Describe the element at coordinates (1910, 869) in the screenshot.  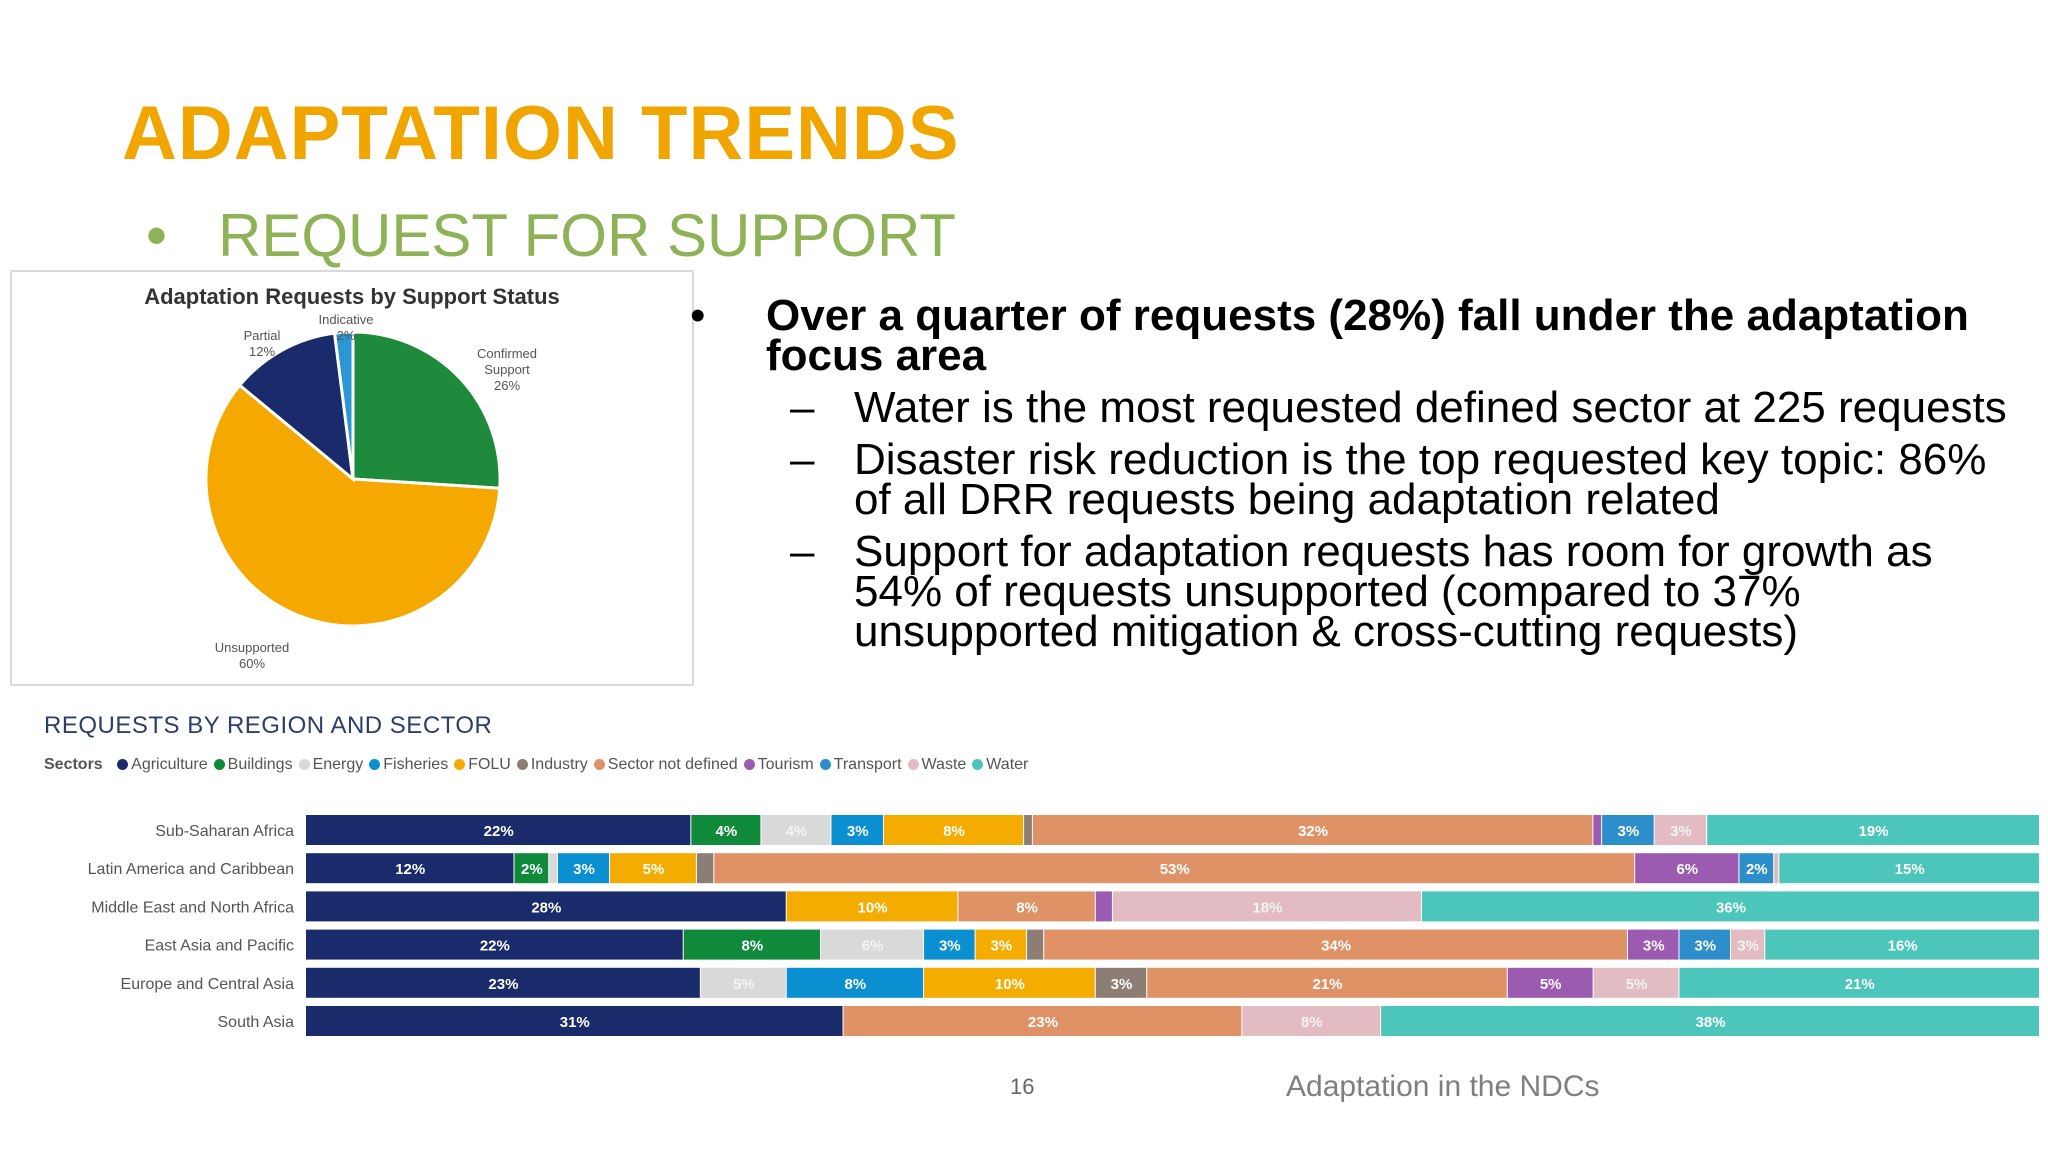
I see `bar-data-label: 15%` at that location.